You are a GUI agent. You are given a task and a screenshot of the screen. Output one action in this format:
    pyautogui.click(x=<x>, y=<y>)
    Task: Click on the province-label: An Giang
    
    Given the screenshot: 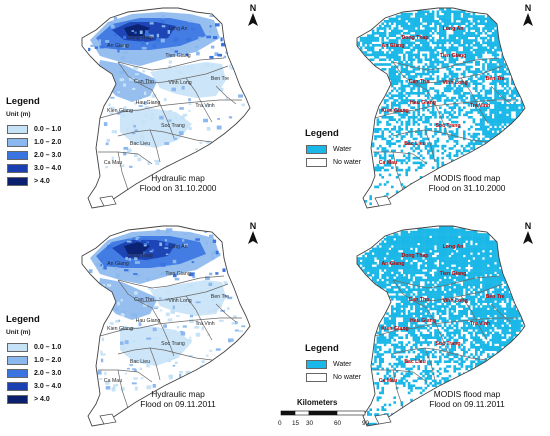 What is the action you would take?
    pyautogui.click(x=118, y=264)
    